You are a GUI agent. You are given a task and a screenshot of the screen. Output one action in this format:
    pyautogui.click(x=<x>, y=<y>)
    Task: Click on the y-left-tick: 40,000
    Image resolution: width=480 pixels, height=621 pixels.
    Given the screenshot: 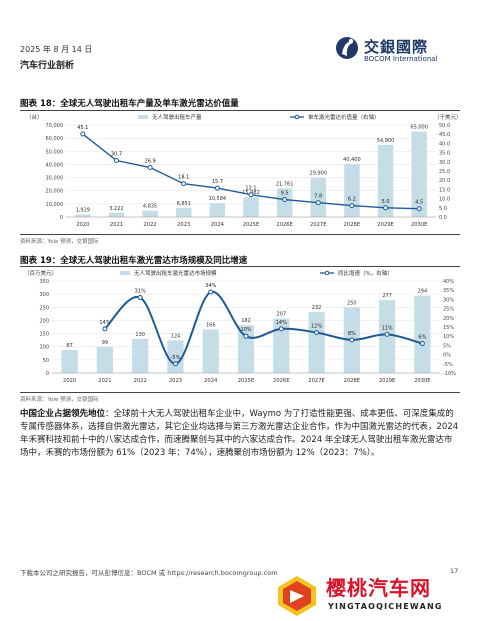 What is the action you would take?
    pyautogui.click(x=55, y=165)
    